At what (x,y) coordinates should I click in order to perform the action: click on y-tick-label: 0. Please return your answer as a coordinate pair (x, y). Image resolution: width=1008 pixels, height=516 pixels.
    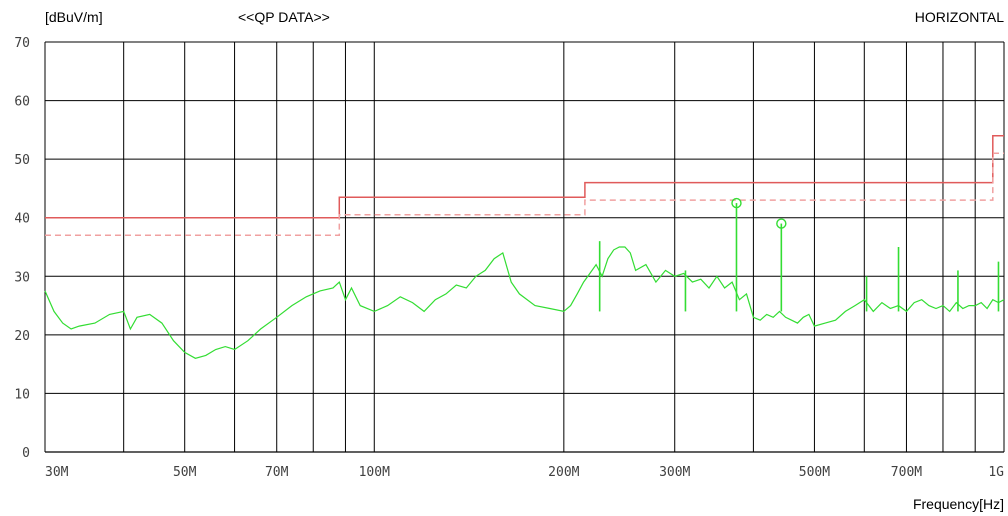
    Looking at the image, I should click on (26, 453).